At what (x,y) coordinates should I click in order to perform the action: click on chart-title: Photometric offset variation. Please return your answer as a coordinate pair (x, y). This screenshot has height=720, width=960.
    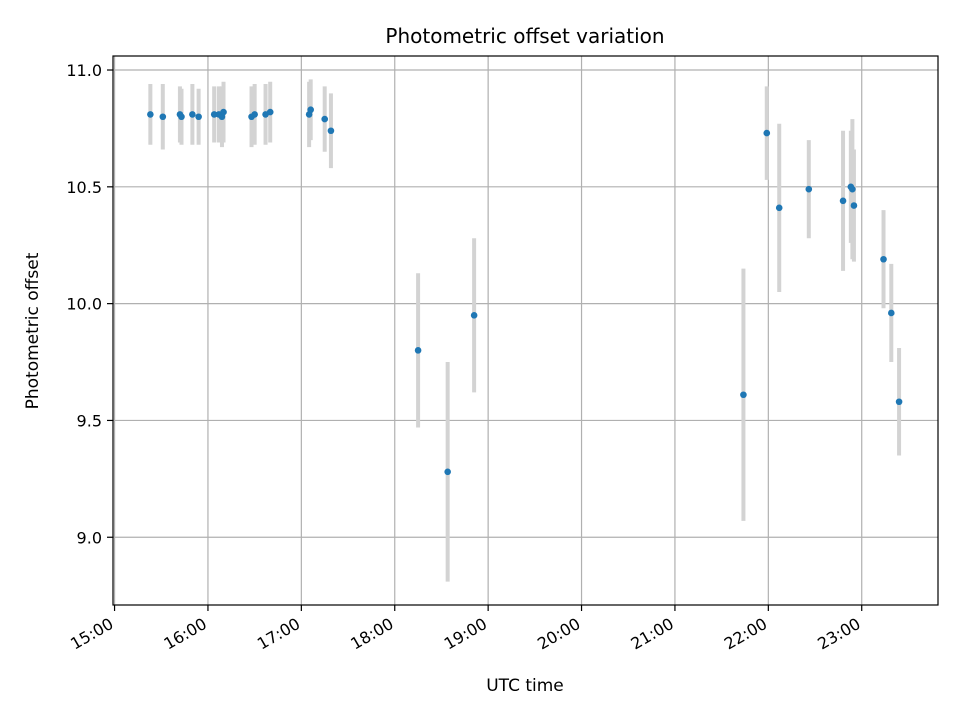
    Looking at the image, I should click on (524, 36).